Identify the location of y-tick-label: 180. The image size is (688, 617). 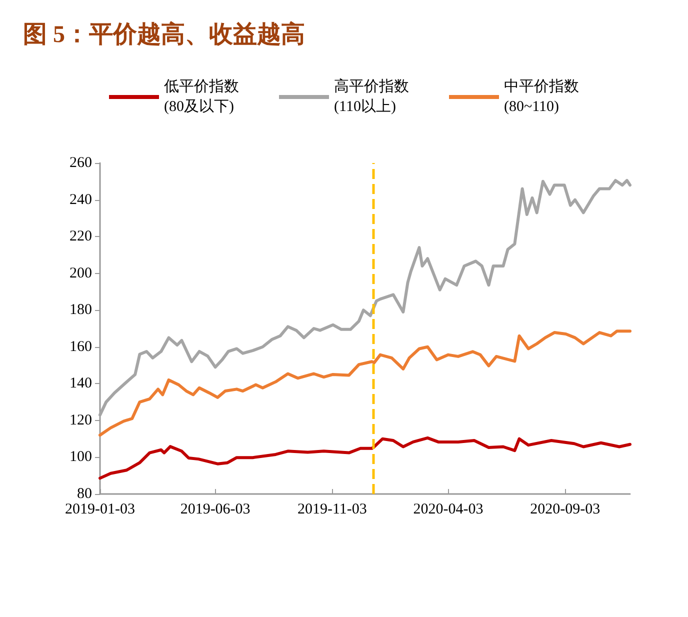
(81, 310).